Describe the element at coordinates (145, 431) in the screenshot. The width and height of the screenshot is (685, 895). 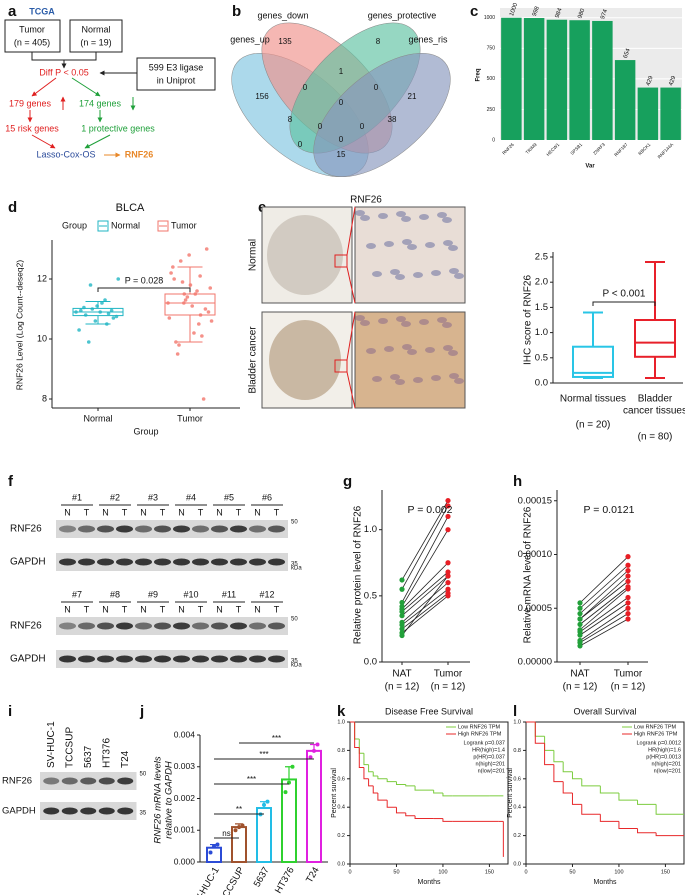
I see `x-axis-label: Group` at that location.